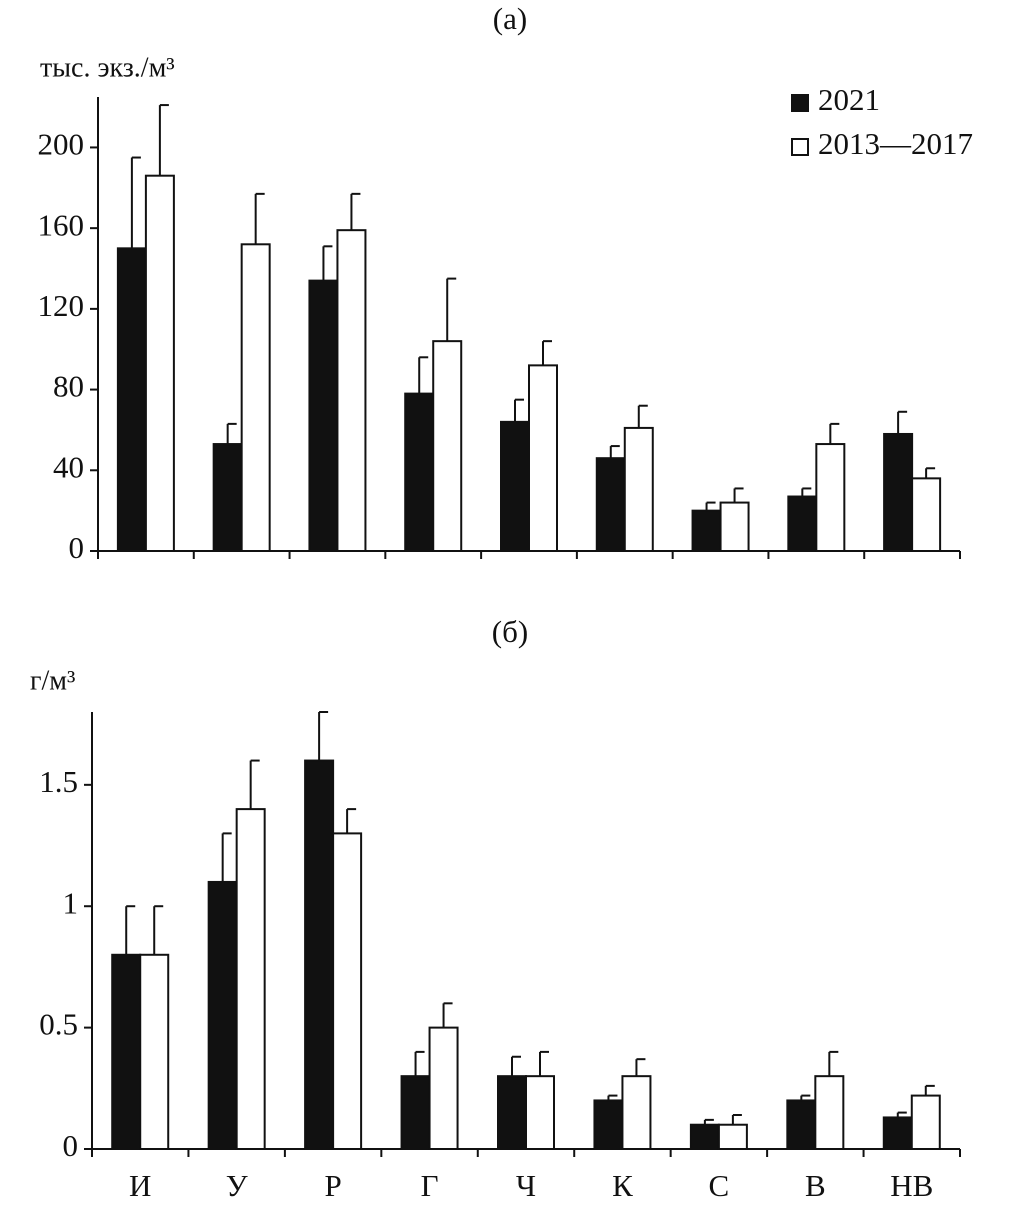 The height and width of the screenshot is (1215, 1024). I want to click on y-axis-label: г/м³, so click(52, 680).